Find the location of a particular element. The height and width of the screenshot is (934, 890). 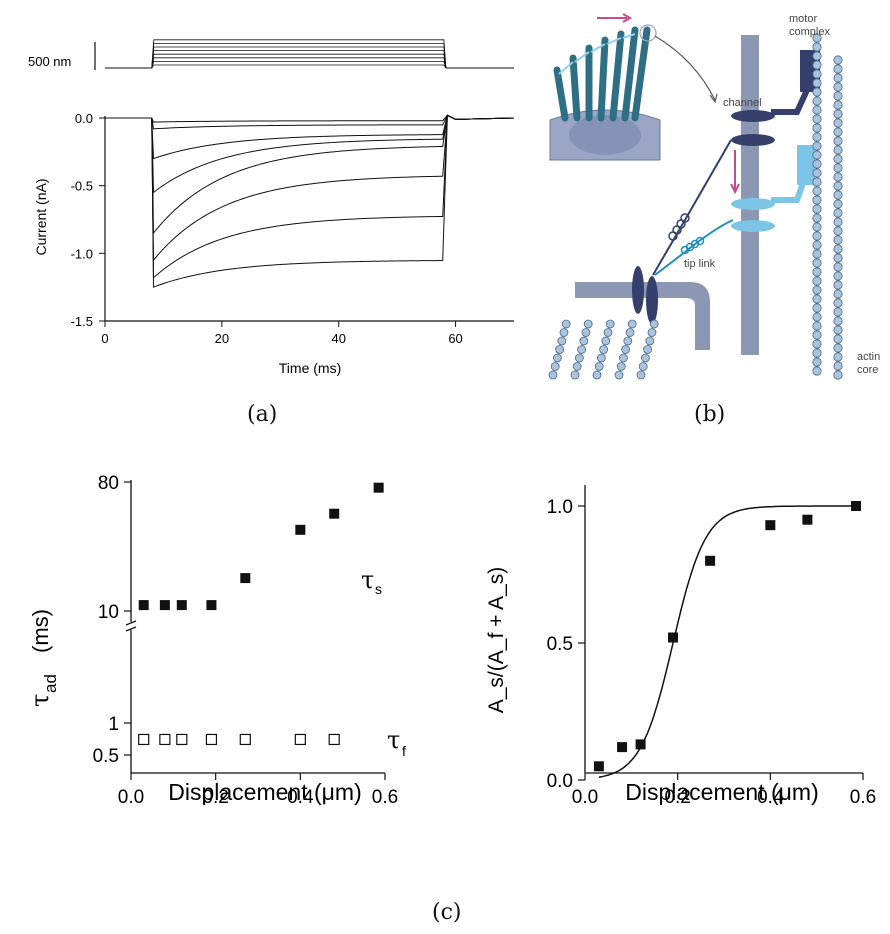

x-axis-label: Time (ms) is located at coordinates (310, 368).